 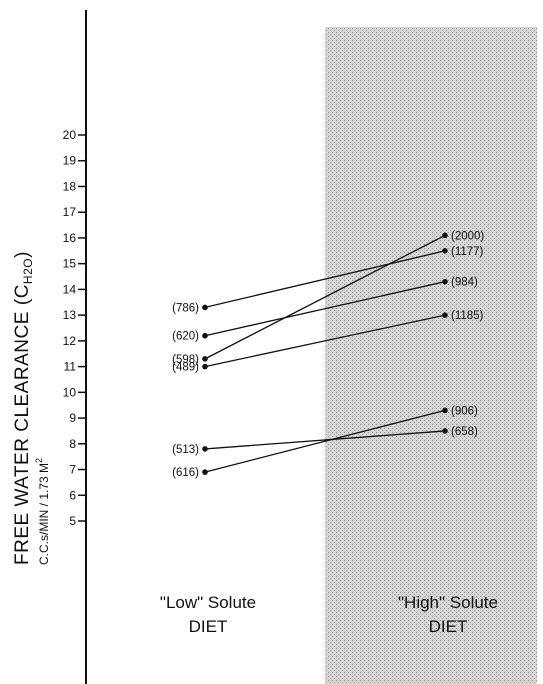 I want to click on point-high-label: (1177), so click(x=467, y=252).